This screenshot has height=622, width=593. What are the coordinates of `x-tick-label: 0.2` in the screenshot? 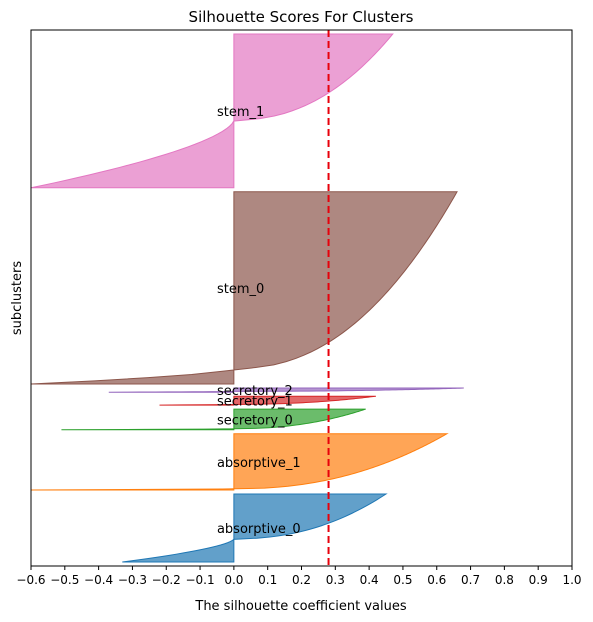 It's located at (301, 580).